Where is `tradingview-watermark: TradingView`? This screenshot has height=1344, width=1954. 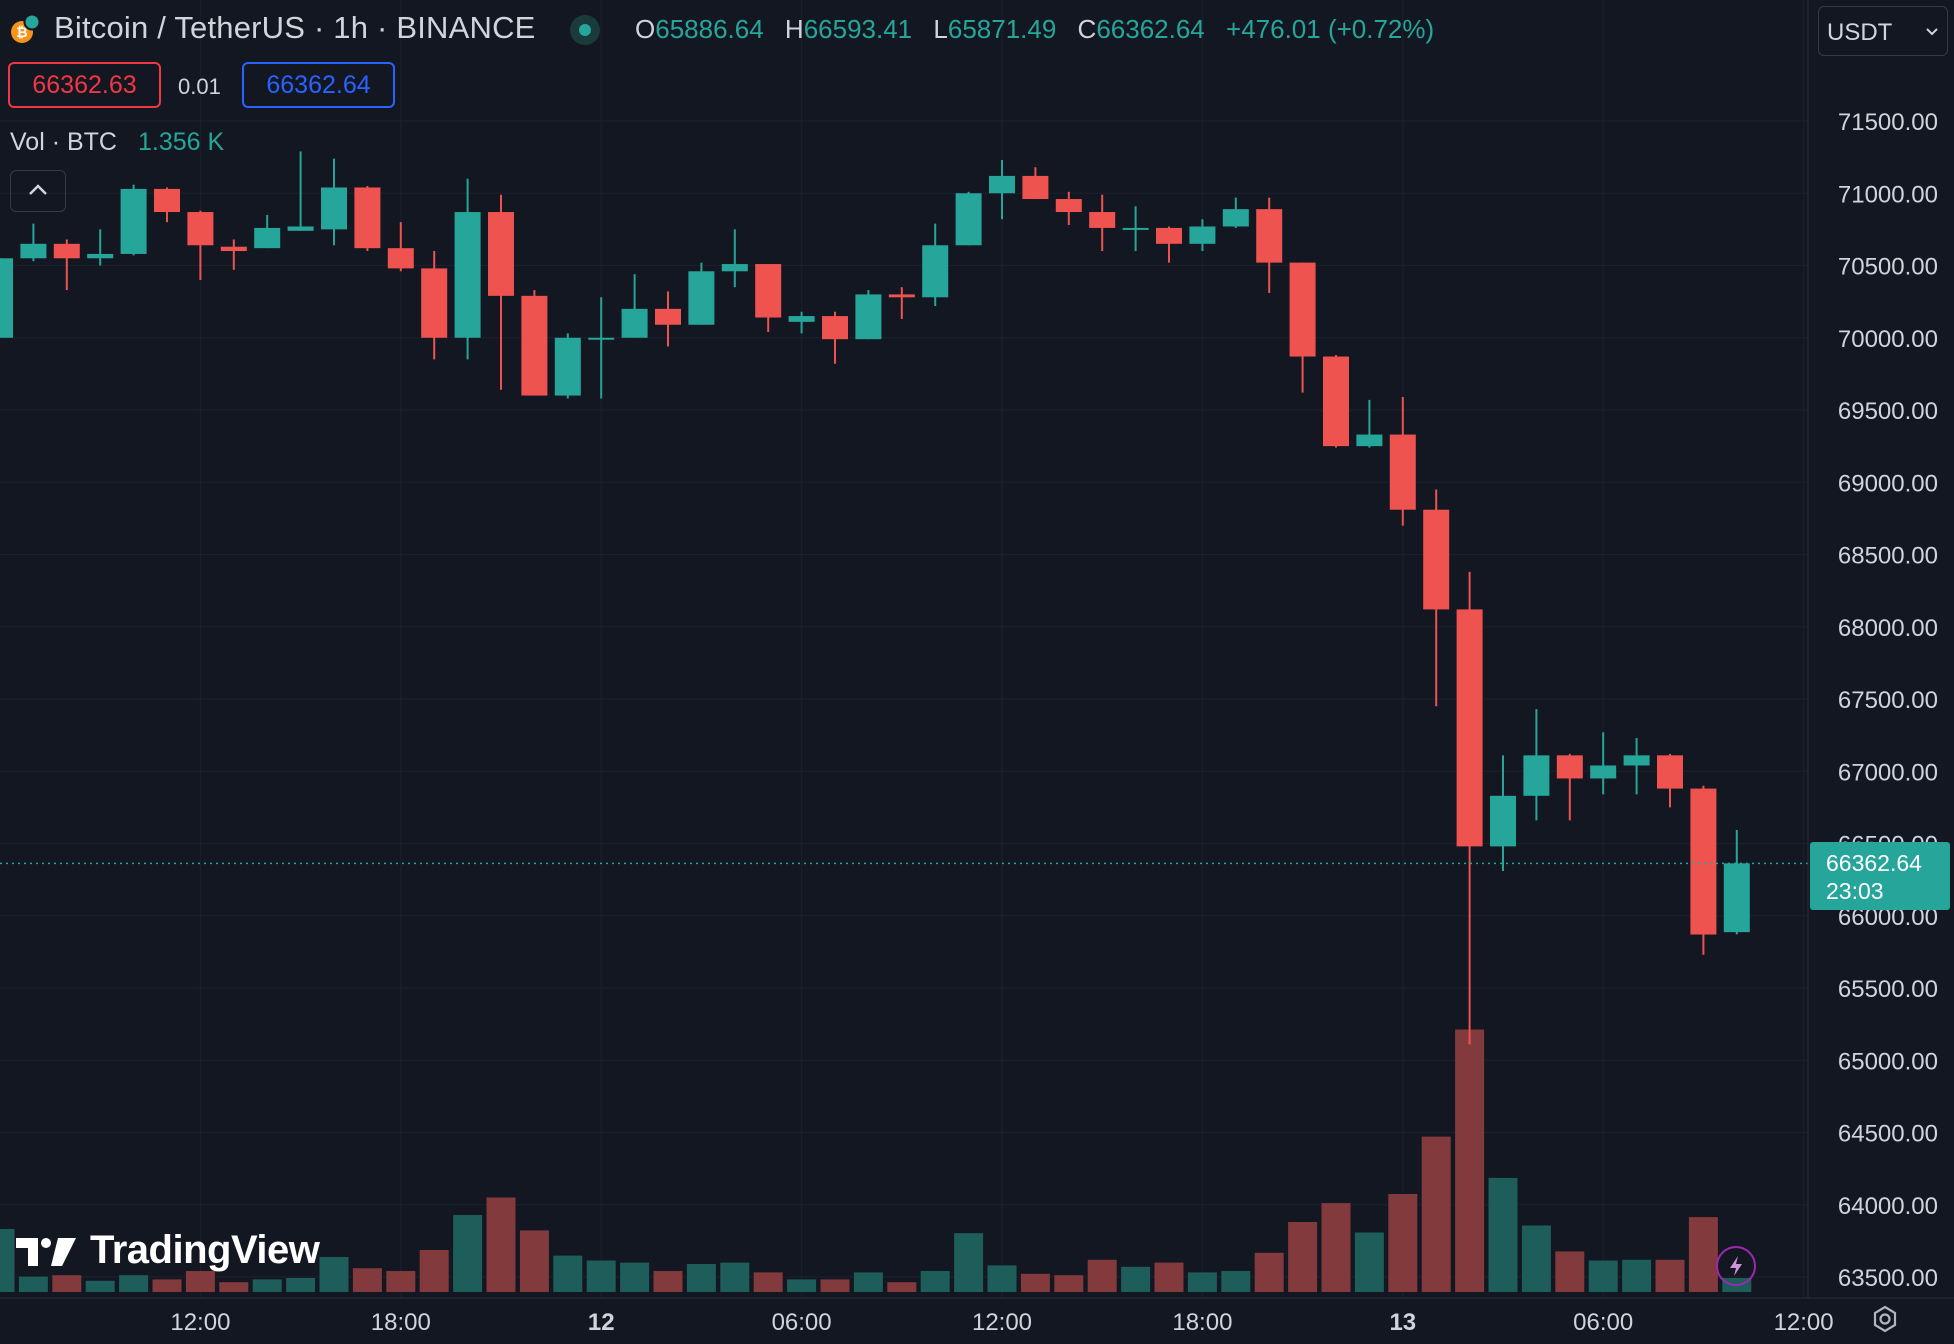
tradingview-watermark: TradingView is located at coordinates (167, 1250).